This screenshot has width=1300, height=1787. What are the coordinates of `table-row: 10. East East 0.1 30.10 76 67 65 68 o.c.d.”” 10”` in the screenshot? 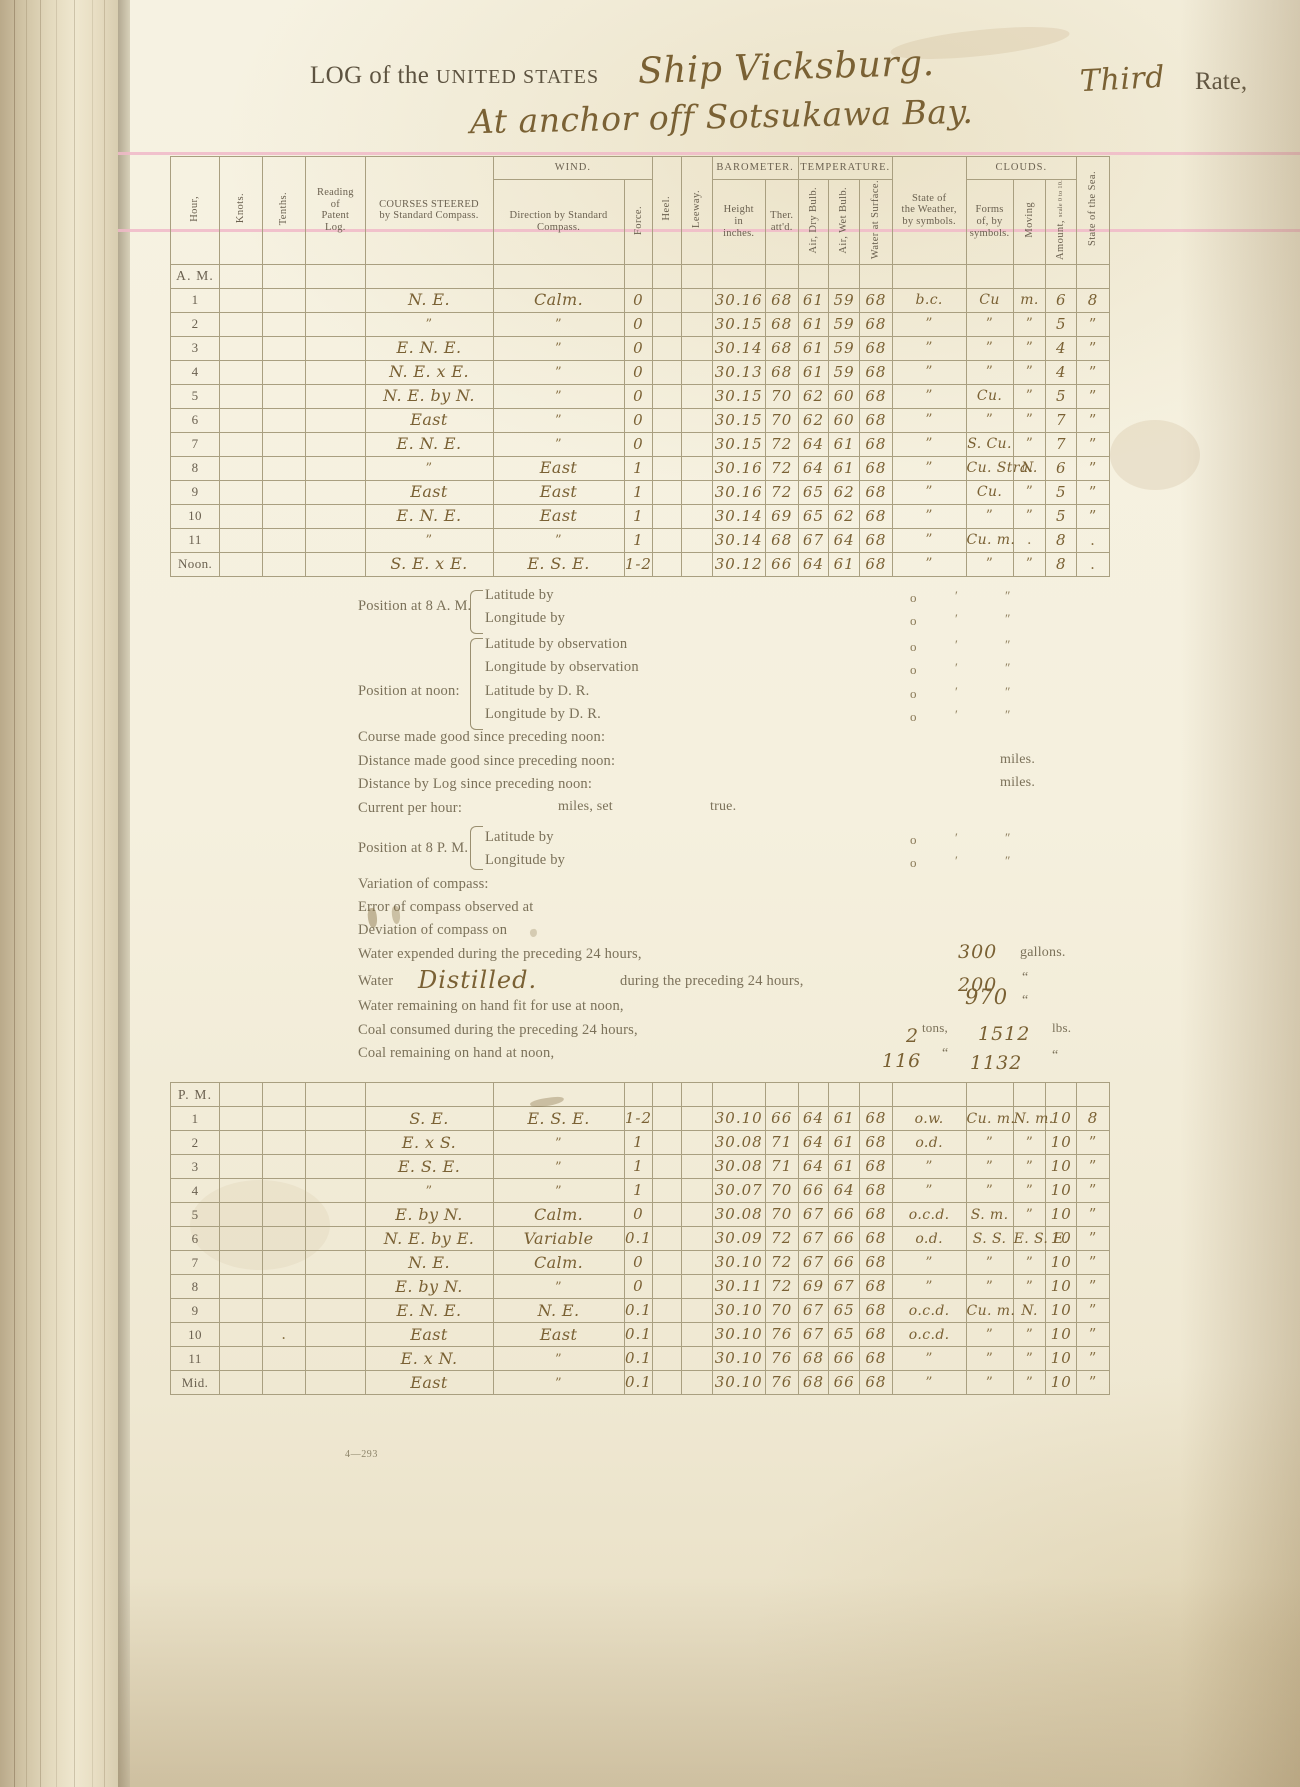 It's located at (639, 1334).